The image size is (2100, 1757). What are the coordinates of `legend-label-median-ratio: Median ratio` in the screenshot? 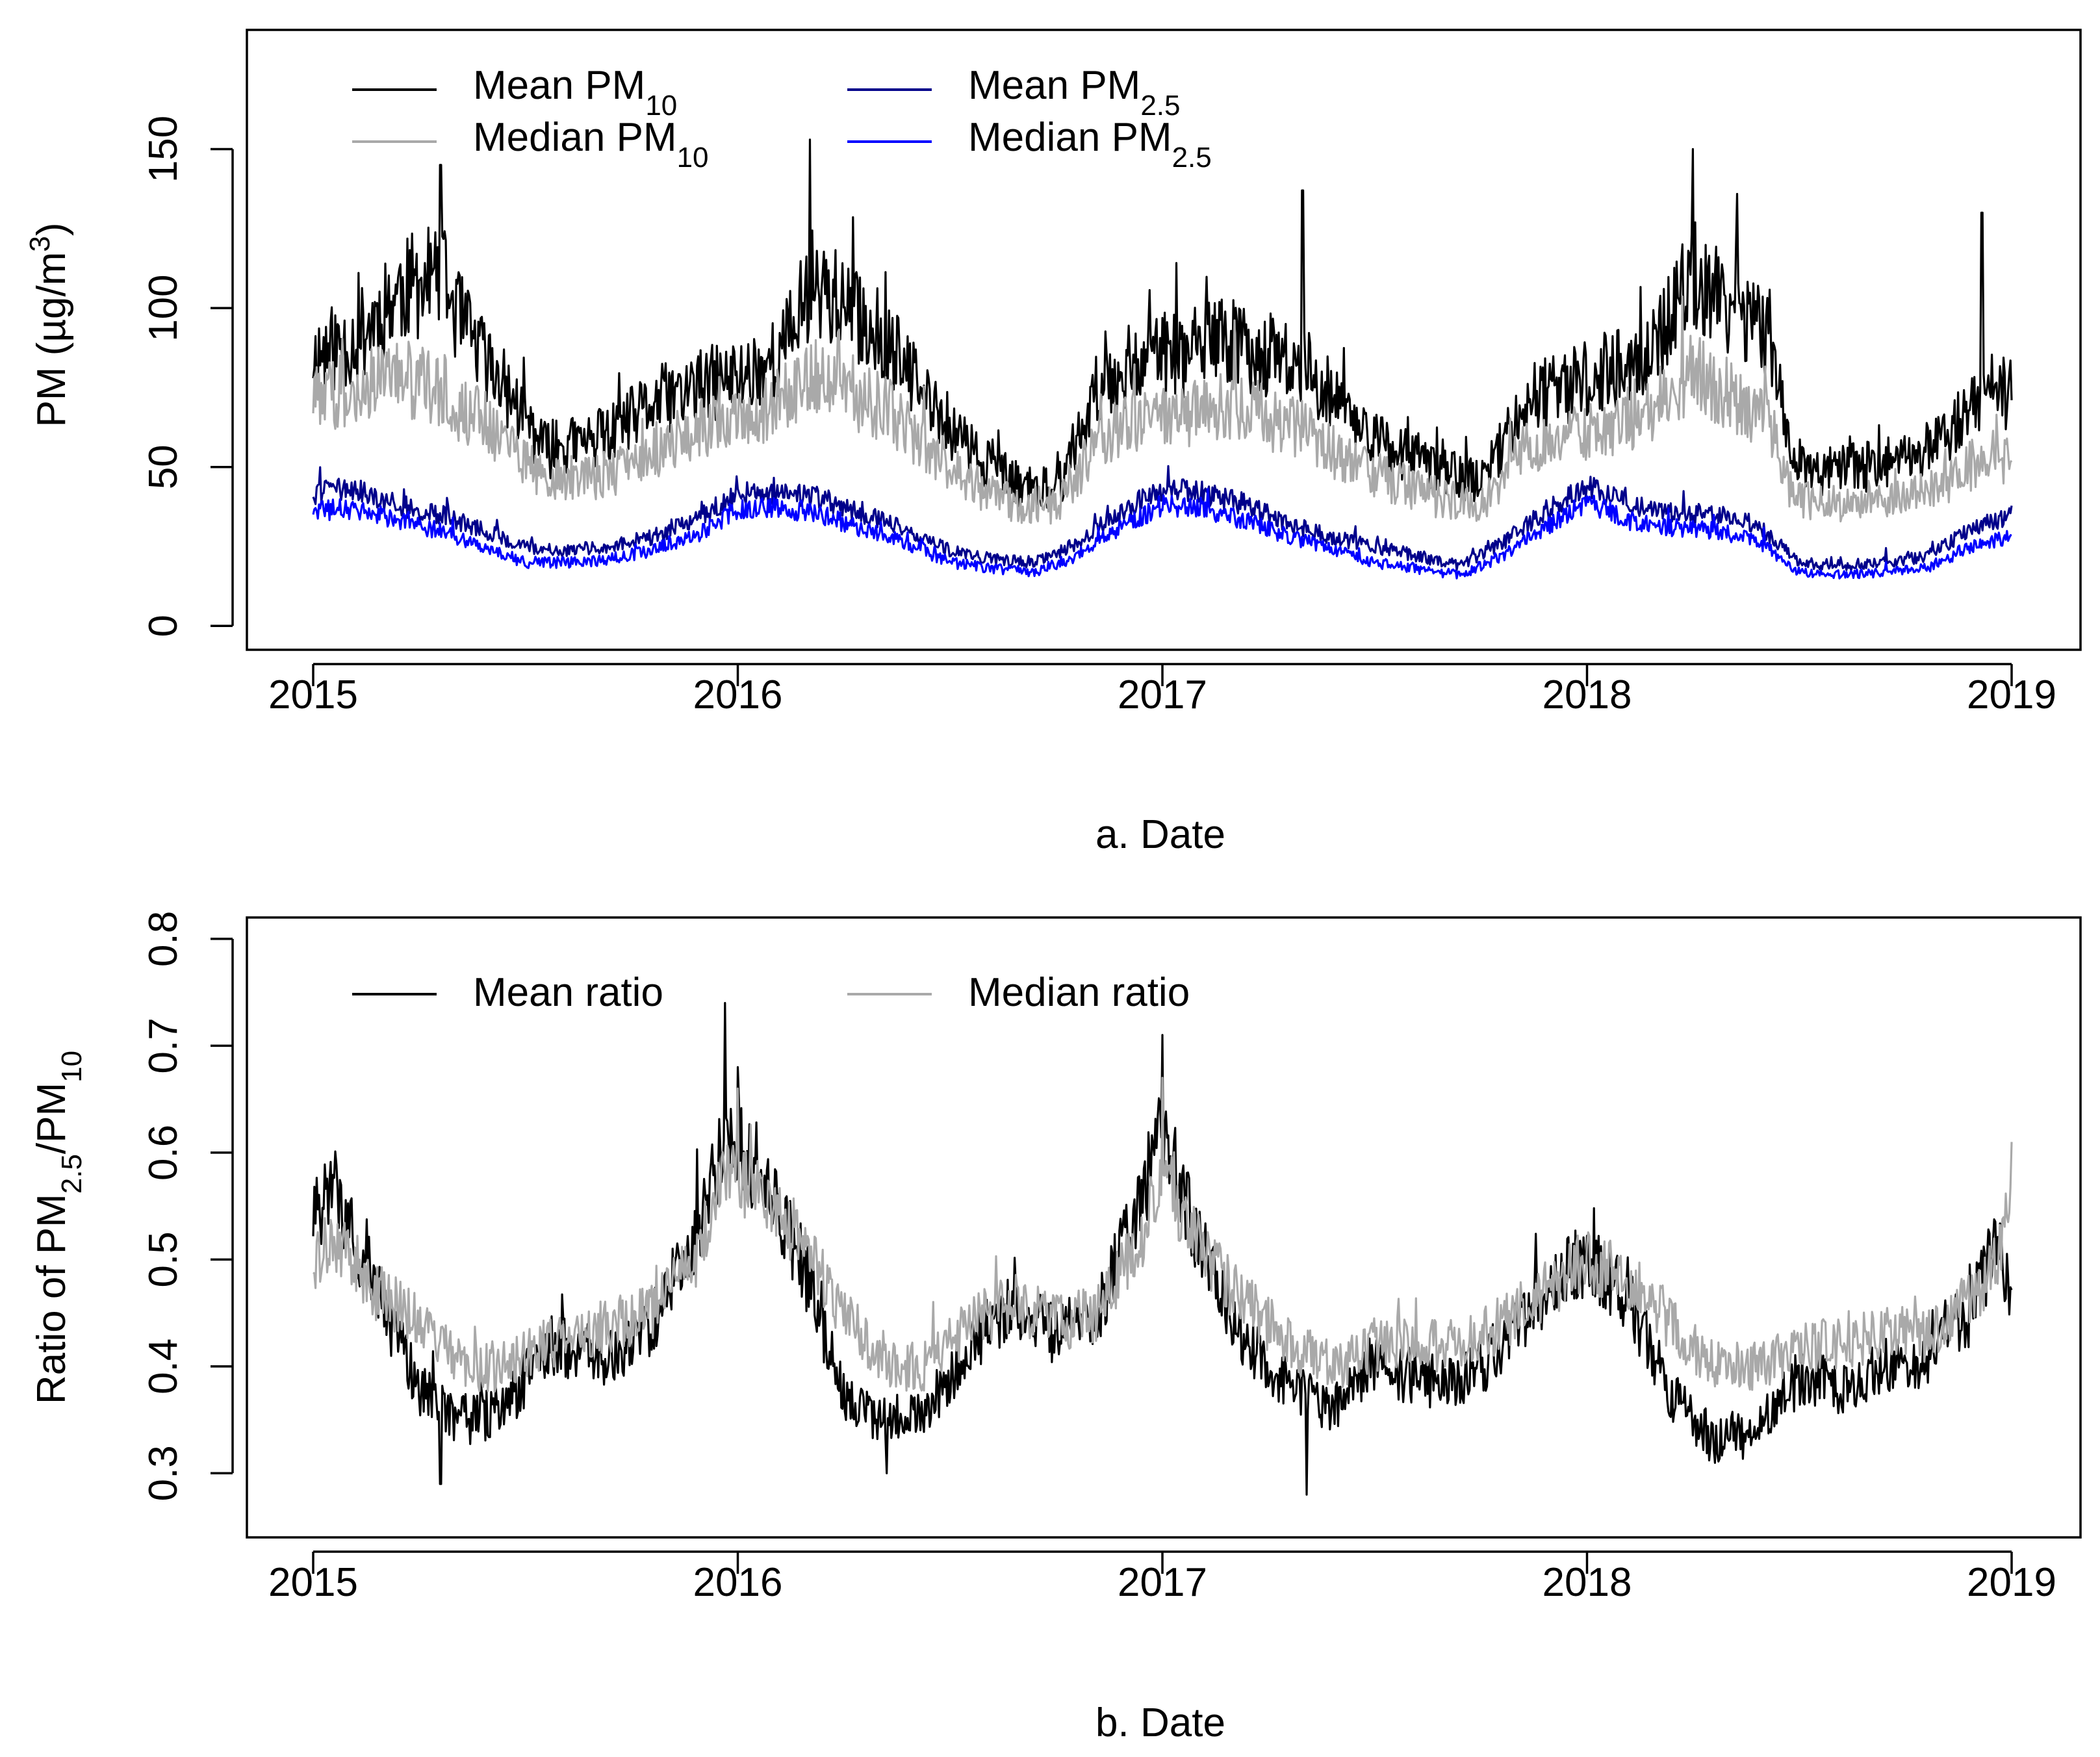 It's located at (1079, 992).